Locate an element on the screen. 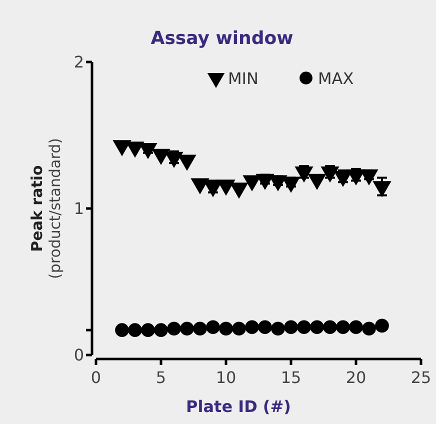 The image size is (436, 424). x-tick-label: 0 is located at coordinates (96, 377).